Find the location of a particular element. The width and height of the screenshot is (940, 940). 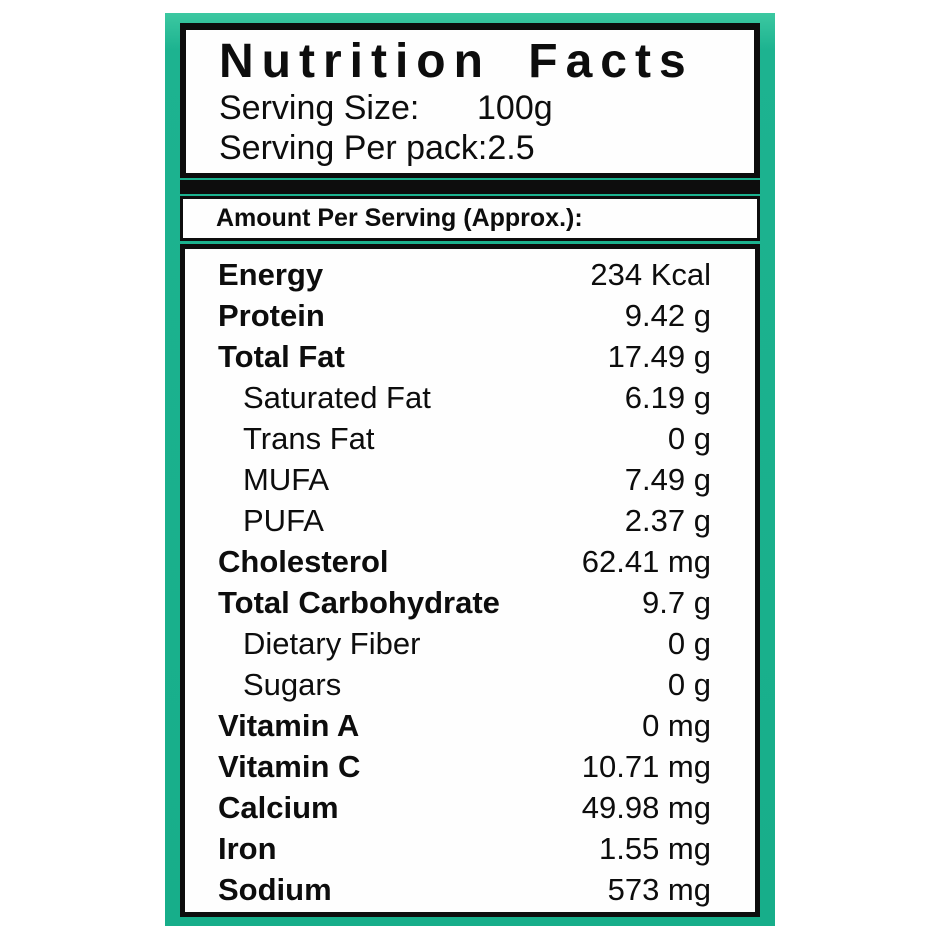

nutrient-name: Vitamin C is located at coordinates (289, 766).